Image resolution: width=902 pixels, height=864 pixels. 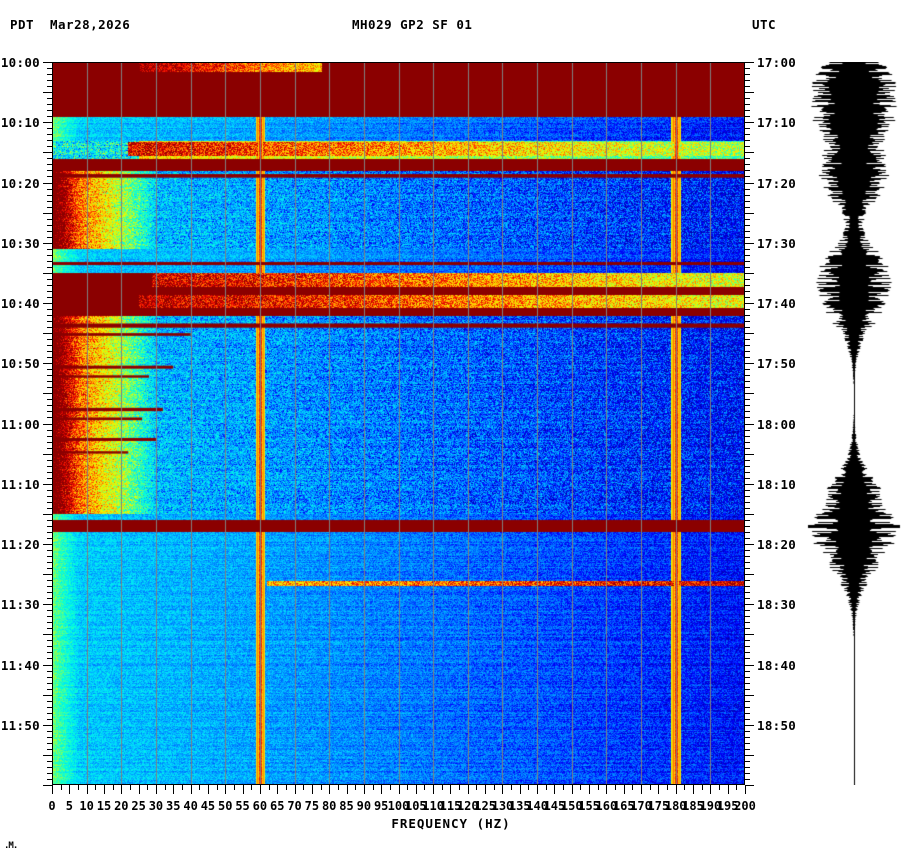 I want to click on time-label-local: 10:30, so click(x=20, y=243).